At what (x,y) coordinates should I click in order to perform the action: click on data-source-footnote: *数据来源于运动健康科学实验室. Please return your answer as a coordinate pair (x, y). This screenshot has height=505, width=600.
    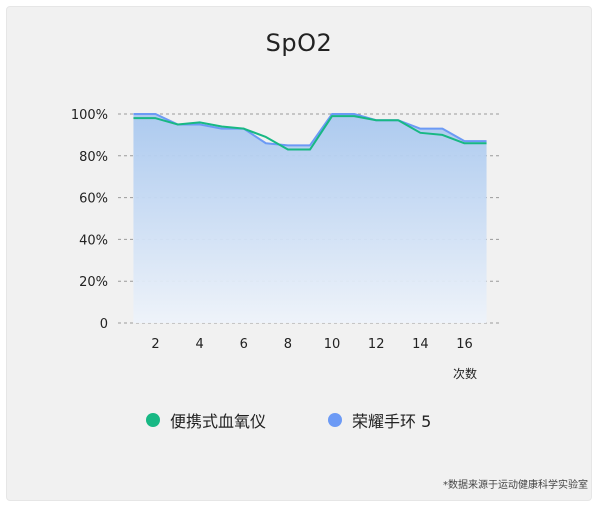
    Looking at the image, I should click on (515, 485).